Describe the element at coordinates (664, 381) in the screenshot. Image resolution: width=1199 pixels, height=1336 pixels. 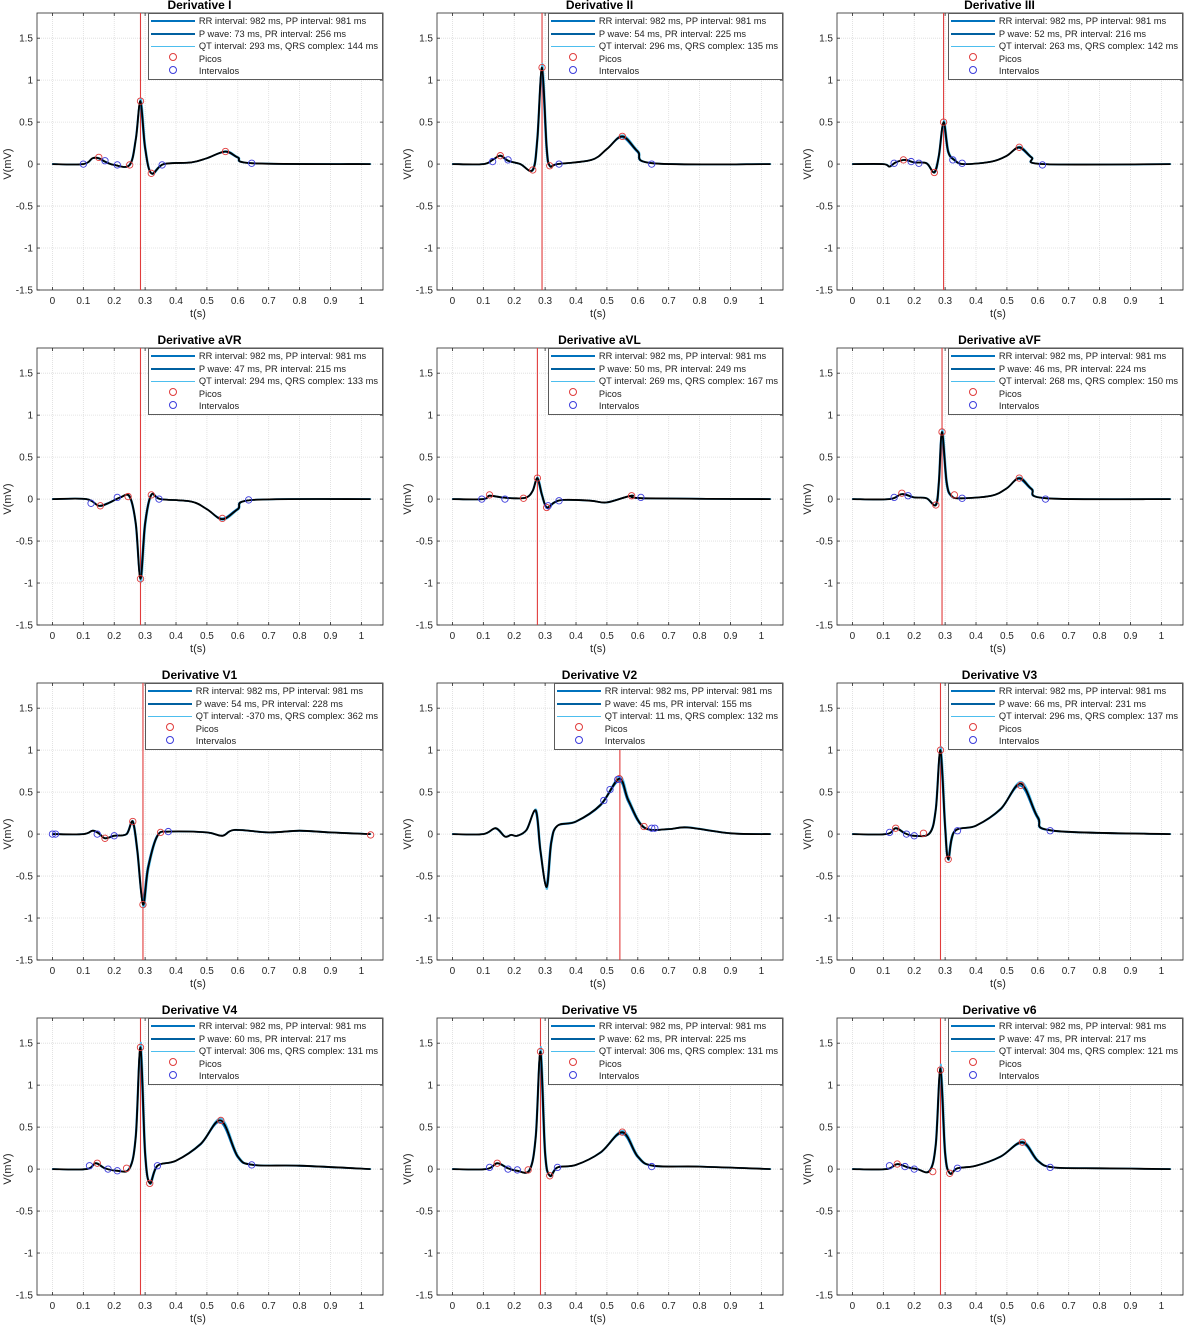
I see `legend-entry: QT interval: 269 ms, QRS complex: 167 ms` at that location.